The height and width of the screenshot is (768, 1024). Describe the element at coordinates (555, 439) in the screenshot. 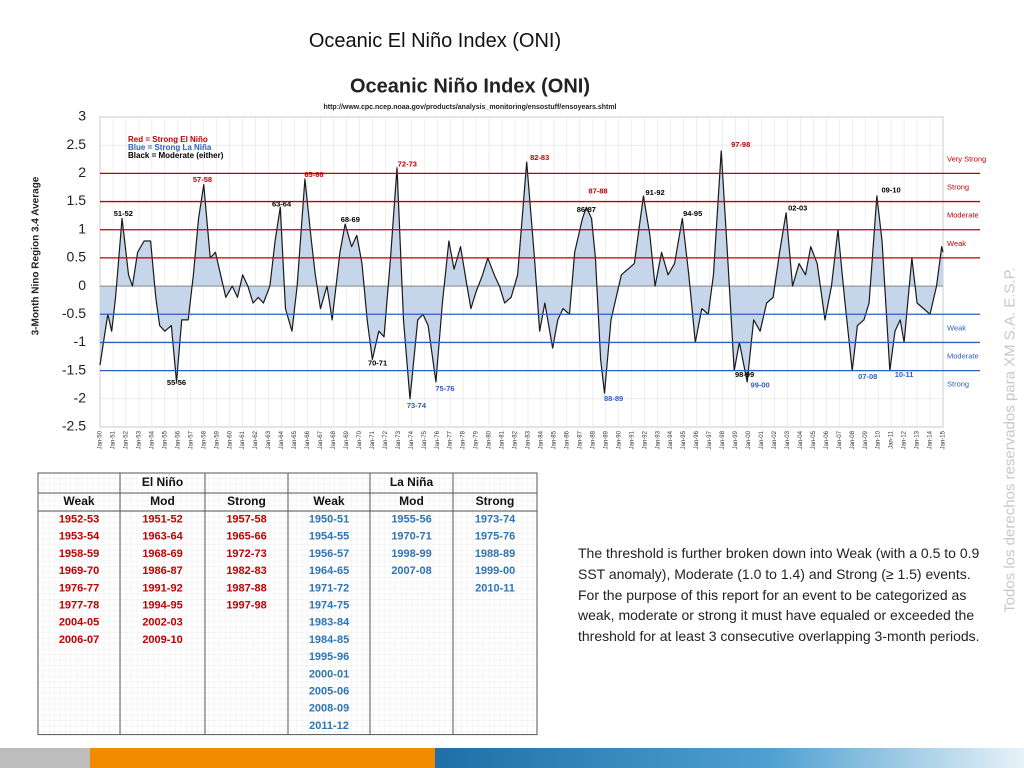

I see `x-tick-label: Jan-85` at that location.